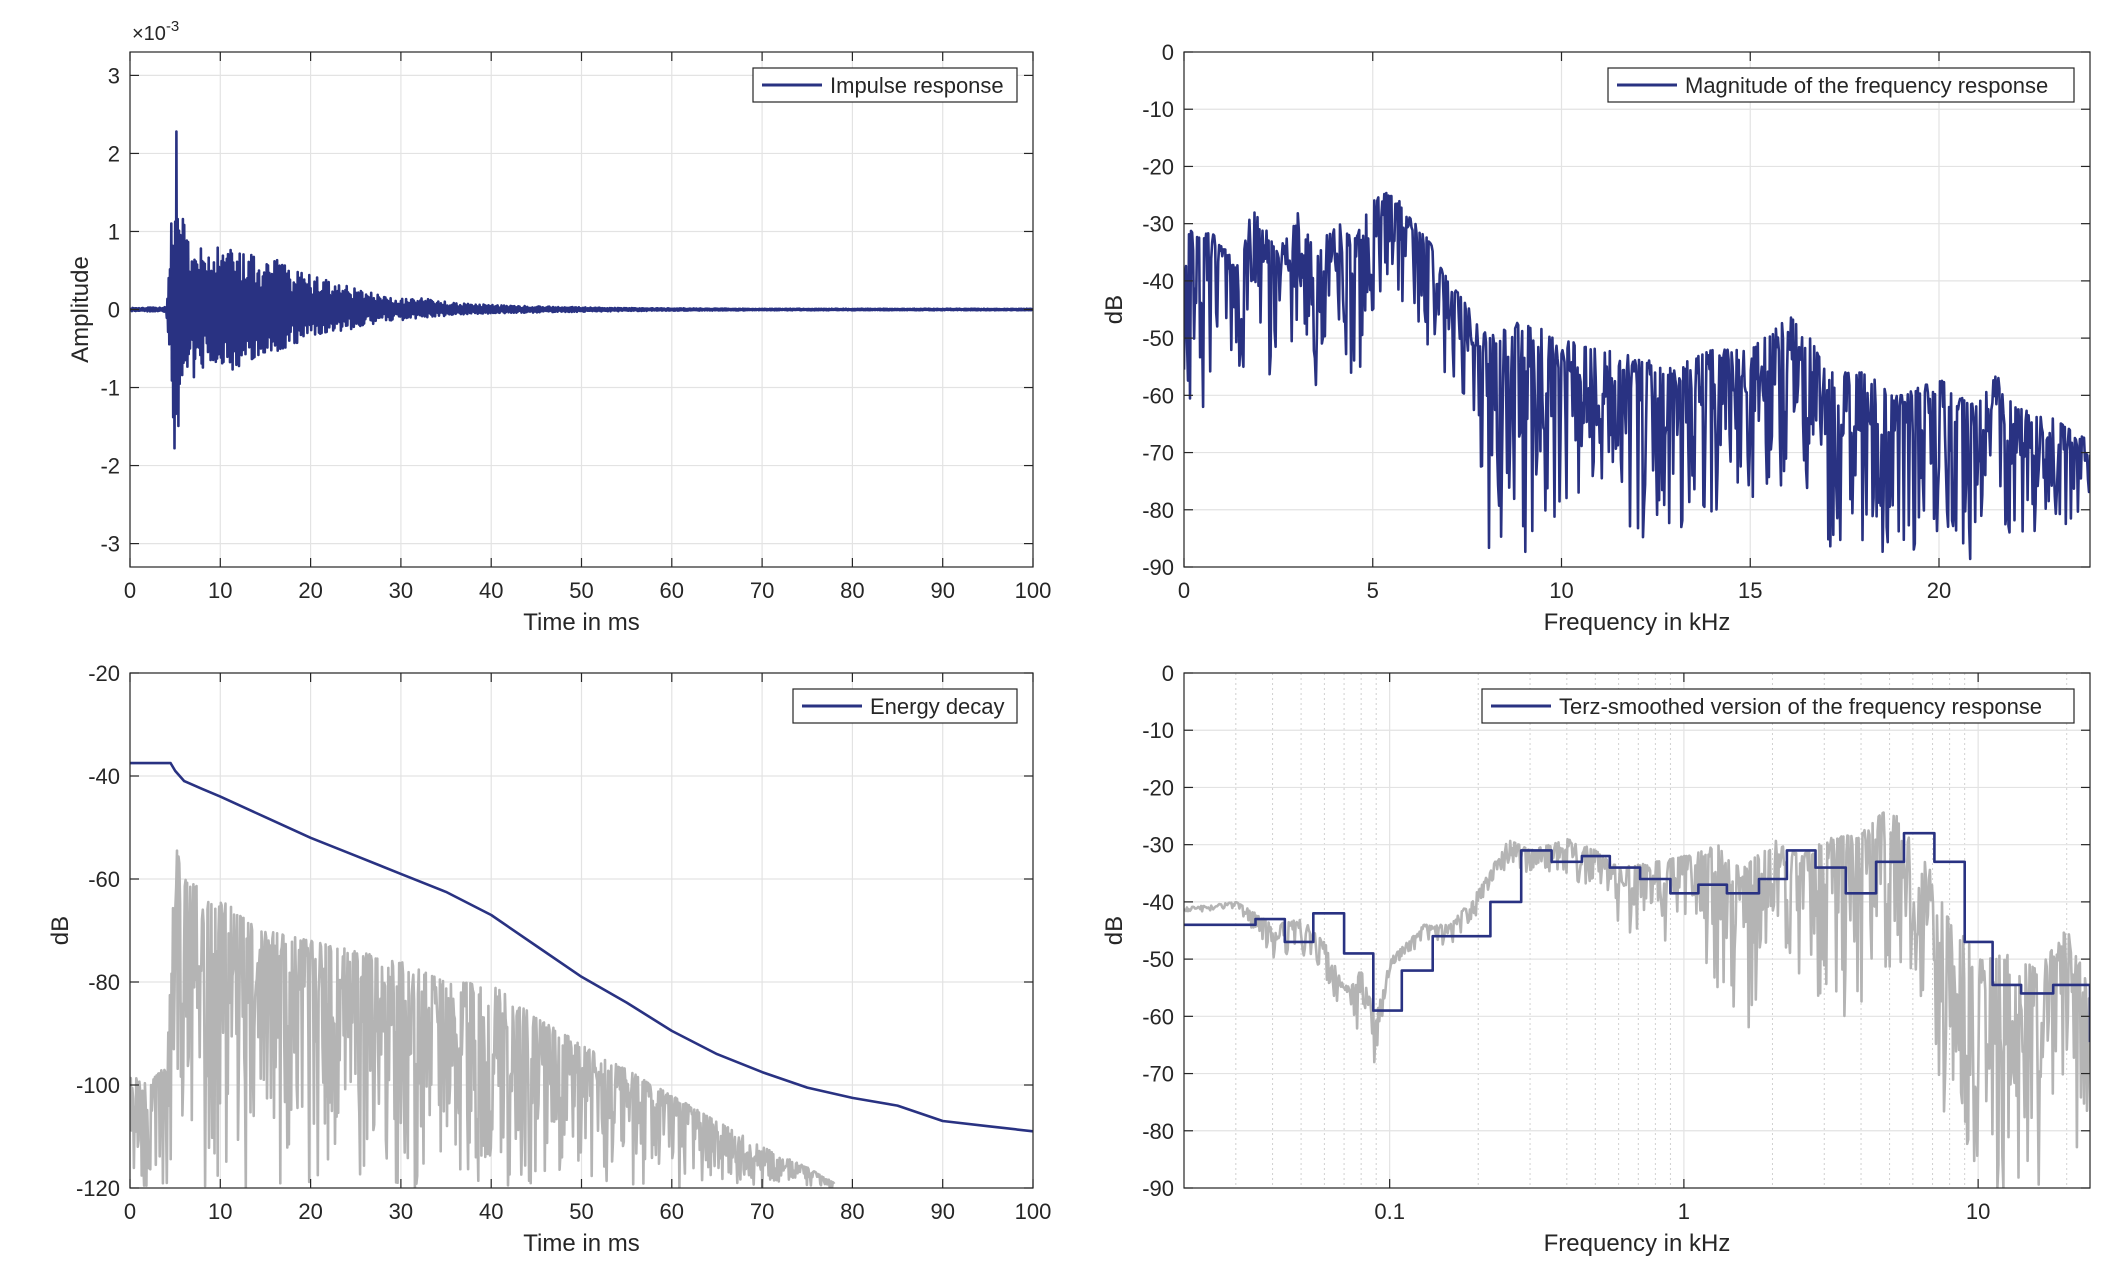 This screenshot has height=1276, width=2126. I want to click on series-magnitude, so click(1637, 376).